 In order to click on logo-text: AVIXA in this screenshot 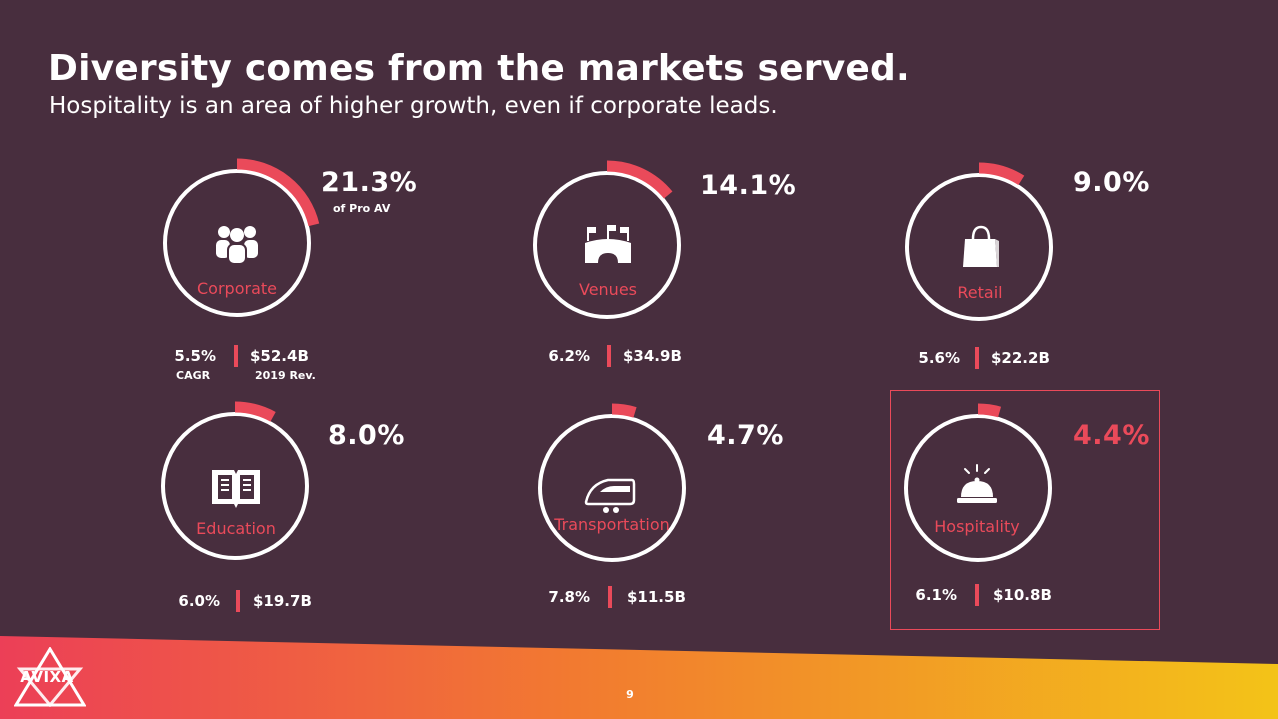, I will do `click(47, 677)`.